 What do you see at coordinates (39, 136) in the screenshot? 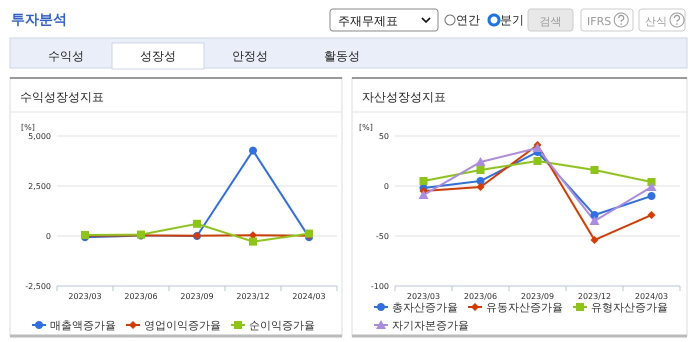
I see `y-tick-label: 5,000` at bounding box center [39, 136].